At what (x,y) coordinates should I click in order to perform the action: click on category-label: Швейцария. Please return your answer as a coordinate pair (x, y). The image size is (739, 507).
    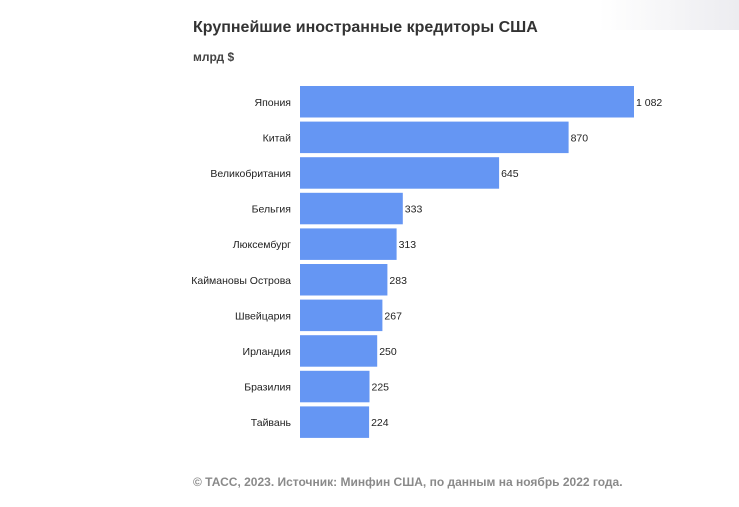
    Looking at the image, I should click on (263, 316).